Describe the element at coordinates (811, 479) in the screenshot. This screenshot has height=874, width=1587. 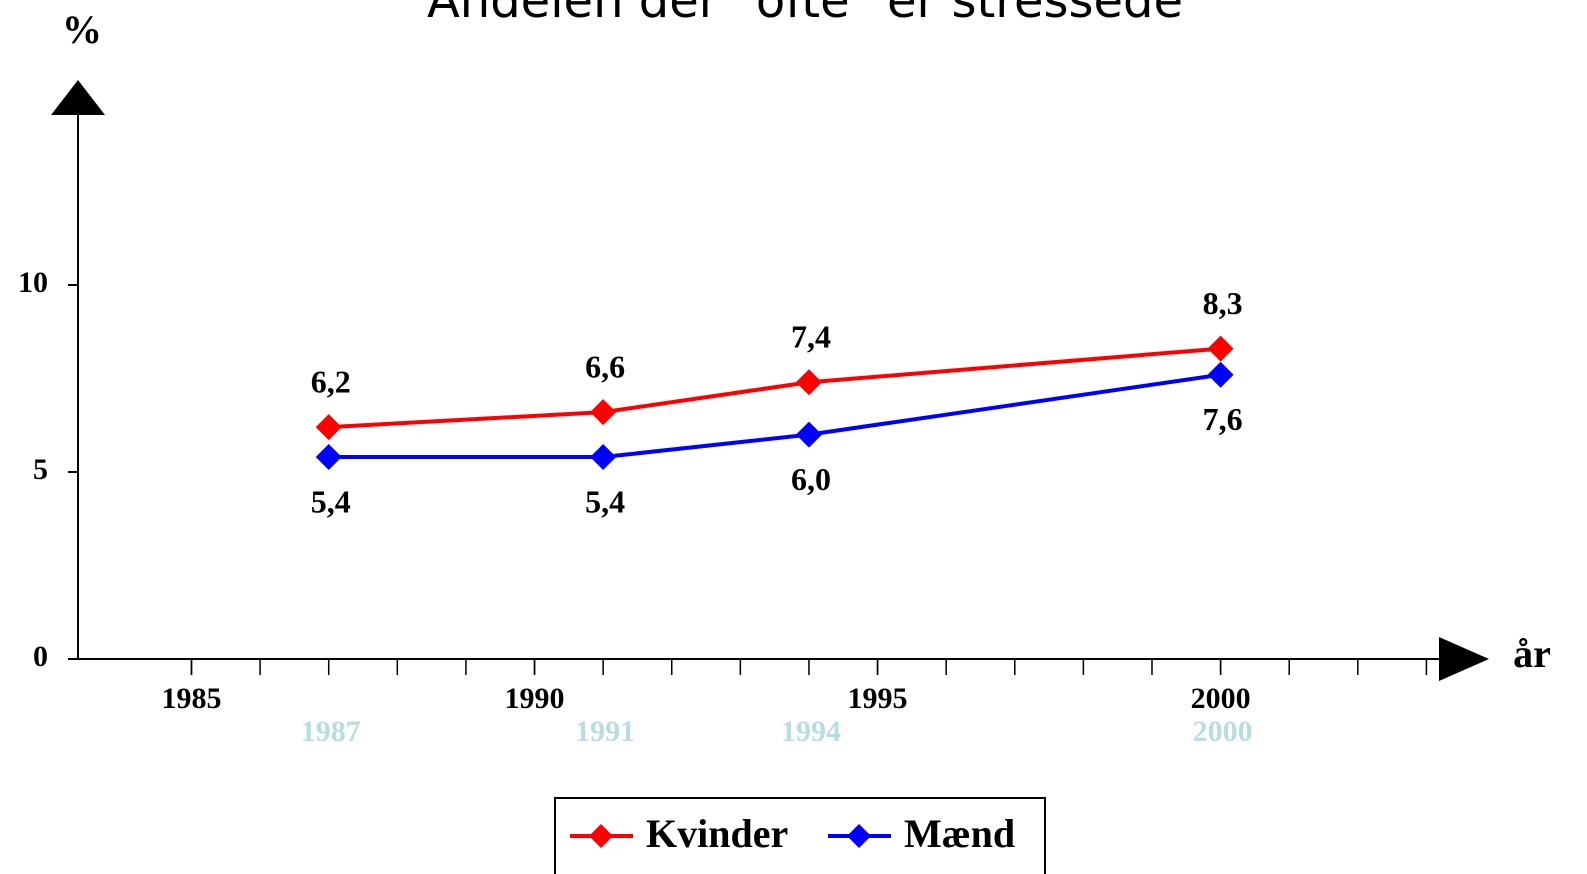
I see `data-label: 6,0` at that location.